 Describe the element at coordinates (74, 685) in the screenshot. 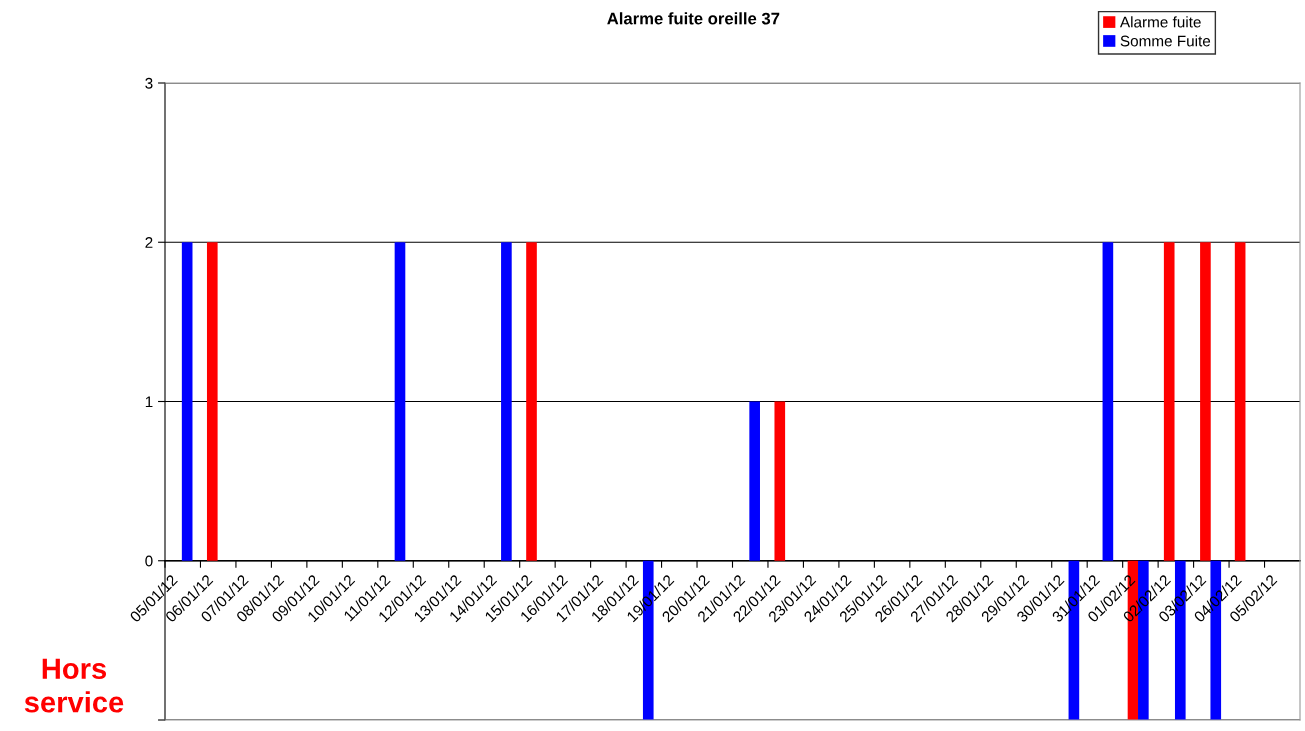

I see `text: Hors service` at that location.